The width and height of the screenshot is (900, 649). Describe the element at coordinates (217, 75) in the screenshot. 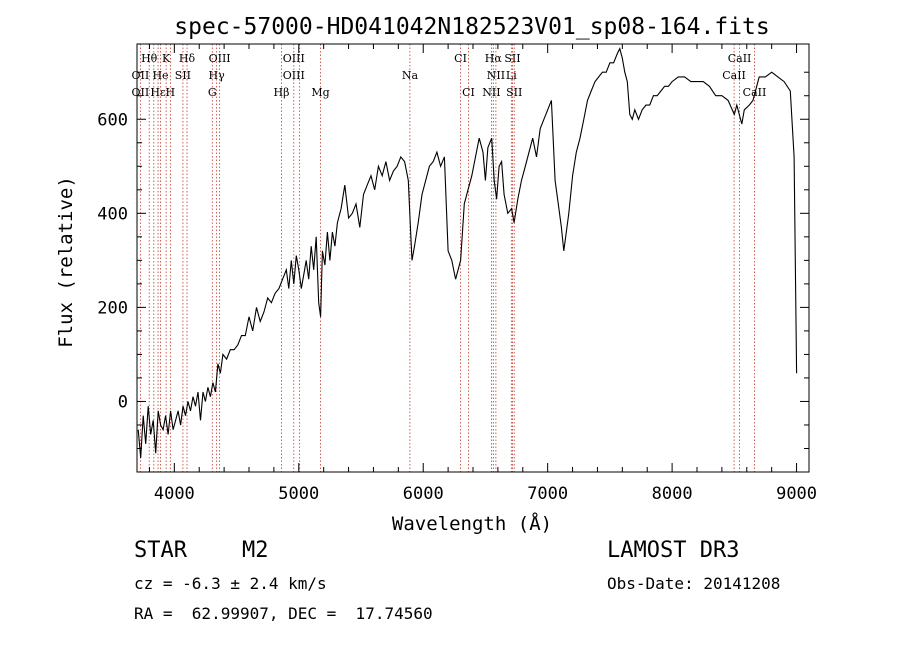

I see `line-label: Hγ` at that location.